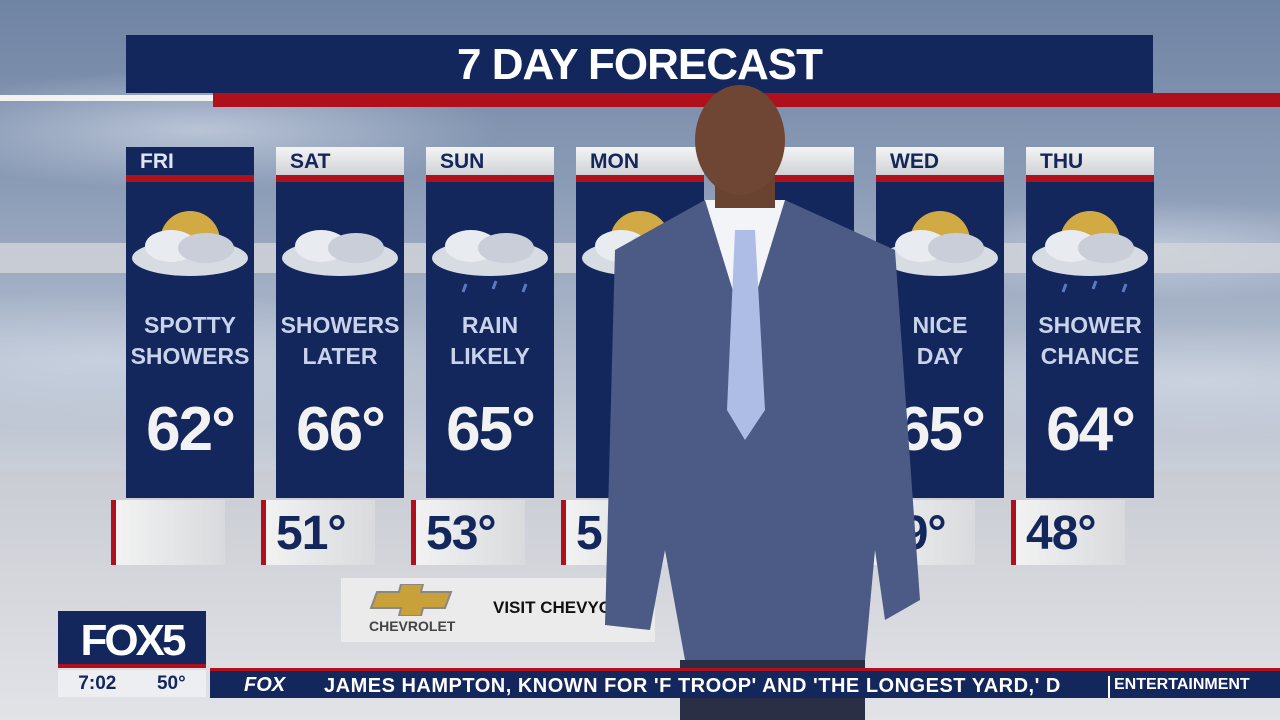 This screenshot has height=720, width=1280. What do you see at coordinates (318, 532) in the screenshot?
I see `low-temp: 51°` at bounding box center [318, 532].